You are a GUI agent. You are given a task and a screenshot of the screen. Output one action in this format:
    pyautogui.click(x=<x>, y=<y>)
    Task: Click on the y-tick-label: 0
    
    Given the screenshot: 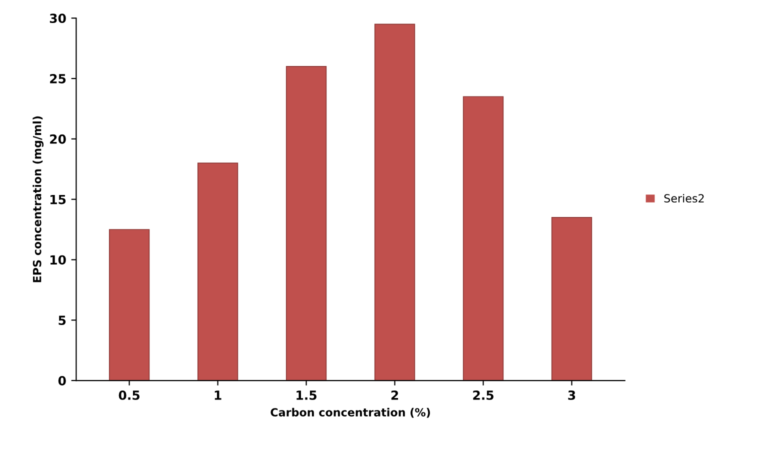 What is the action you would take?
    pyautogui.click(x=62, y=381)
    